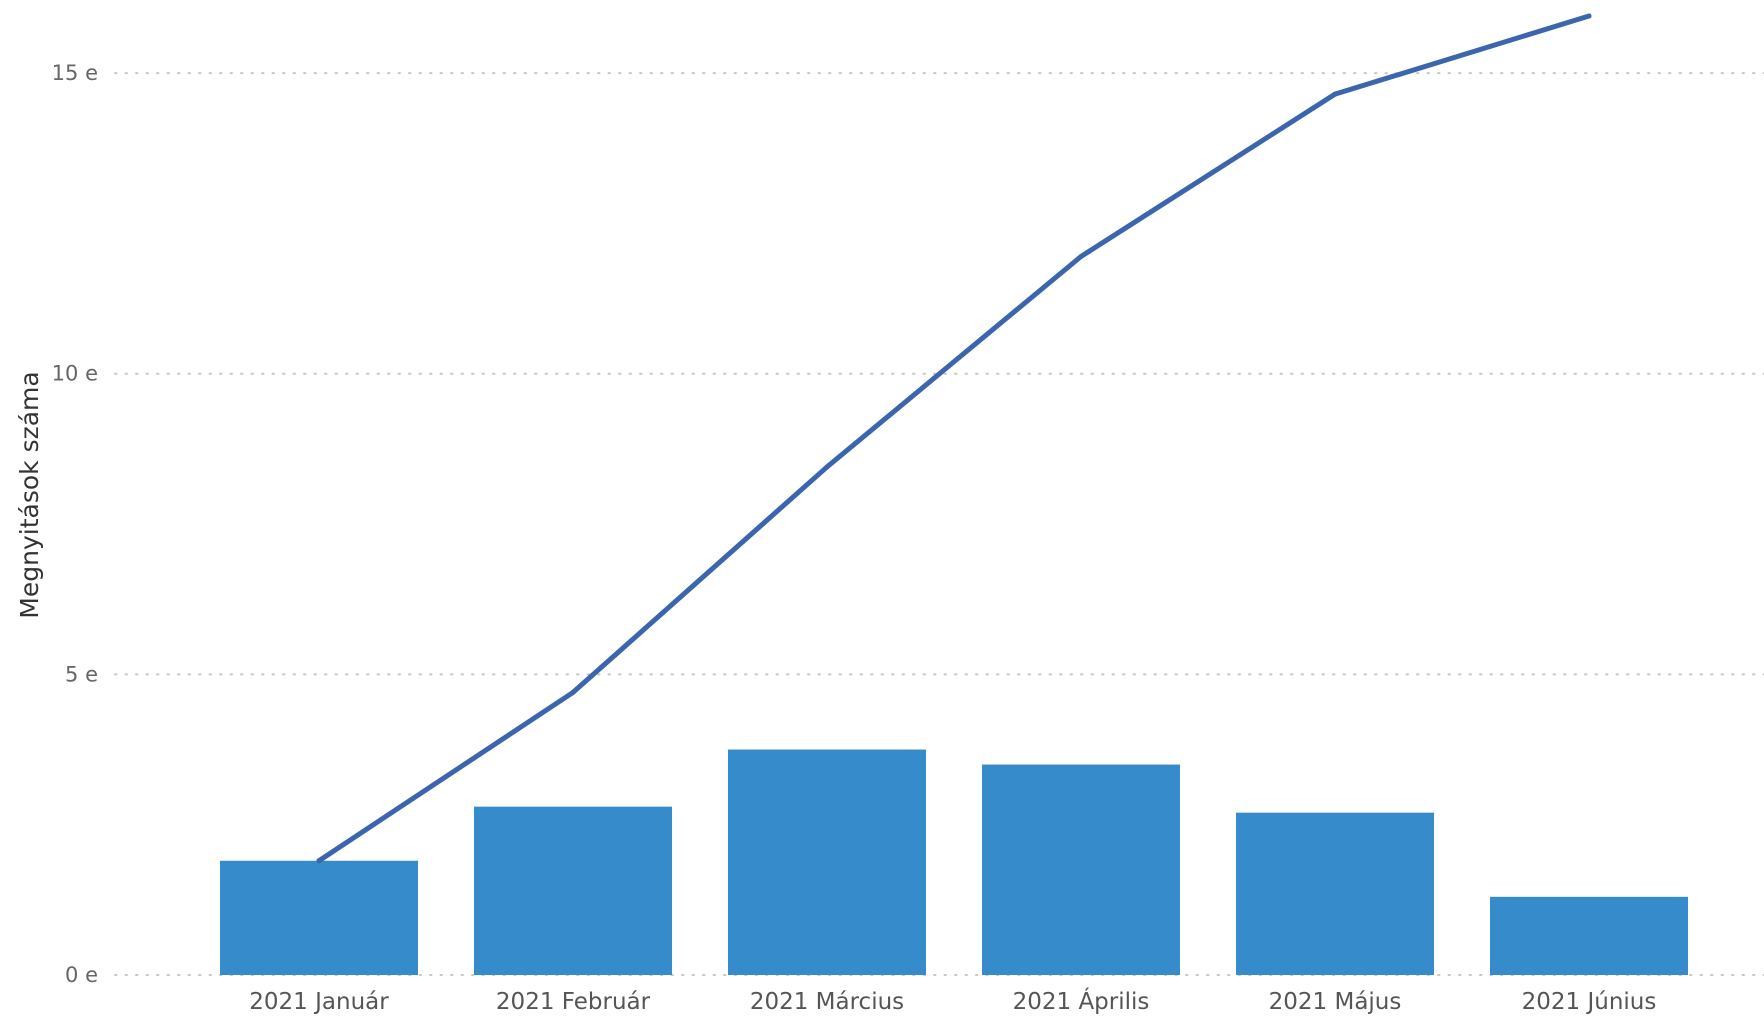 This screenshot has height=1016, width=1764. I want to click on x-tick-label: 2021 Március, so click(827, 1002).